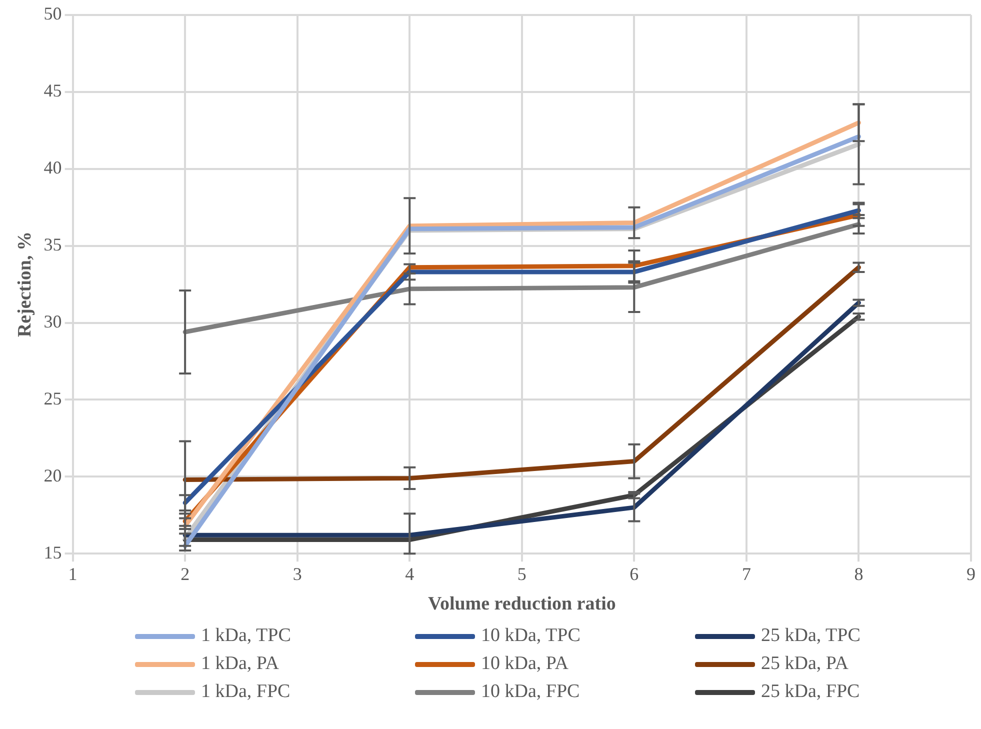 The image size is (981, 729). What do you see at coordinates (746, 574) in the screenshot?
I see `x-tick-label: 7` at bounding box center [746, 574].